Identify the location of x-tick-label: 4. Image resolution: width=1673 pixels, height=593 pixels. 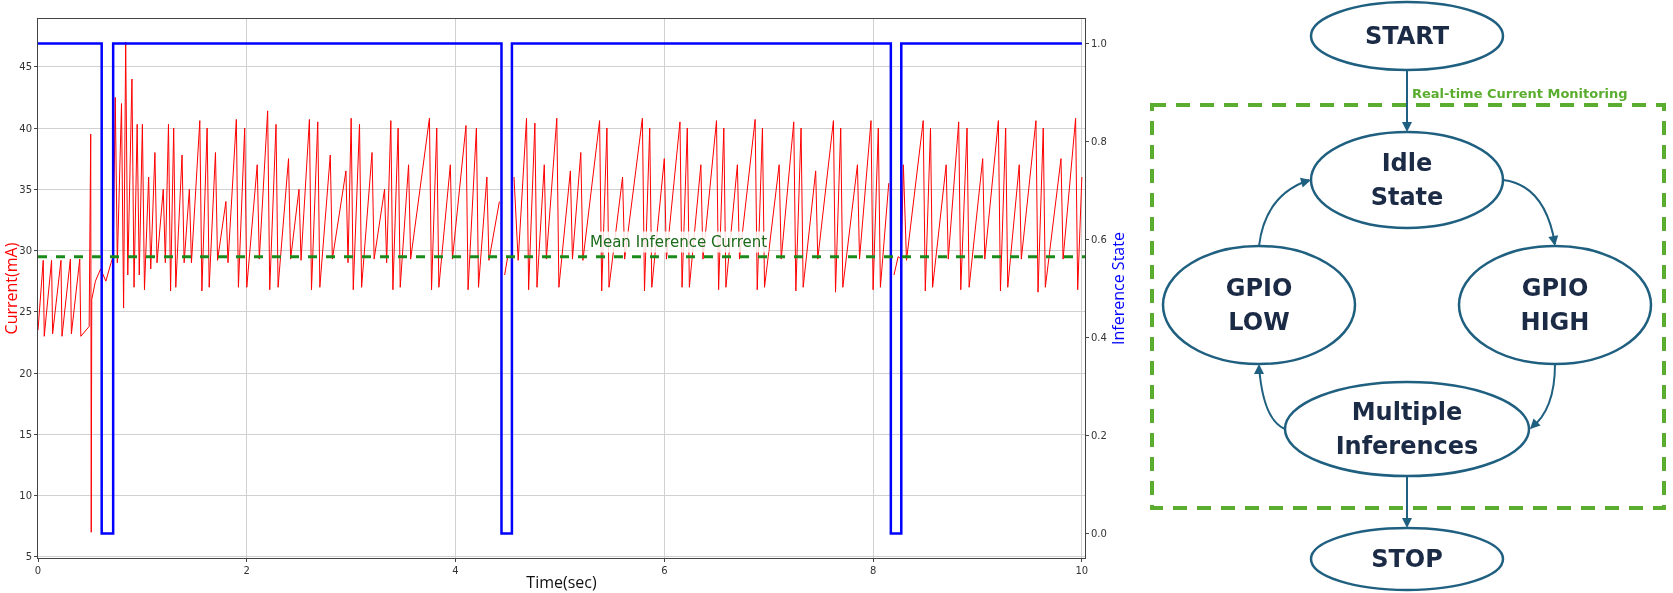
(455, 570).